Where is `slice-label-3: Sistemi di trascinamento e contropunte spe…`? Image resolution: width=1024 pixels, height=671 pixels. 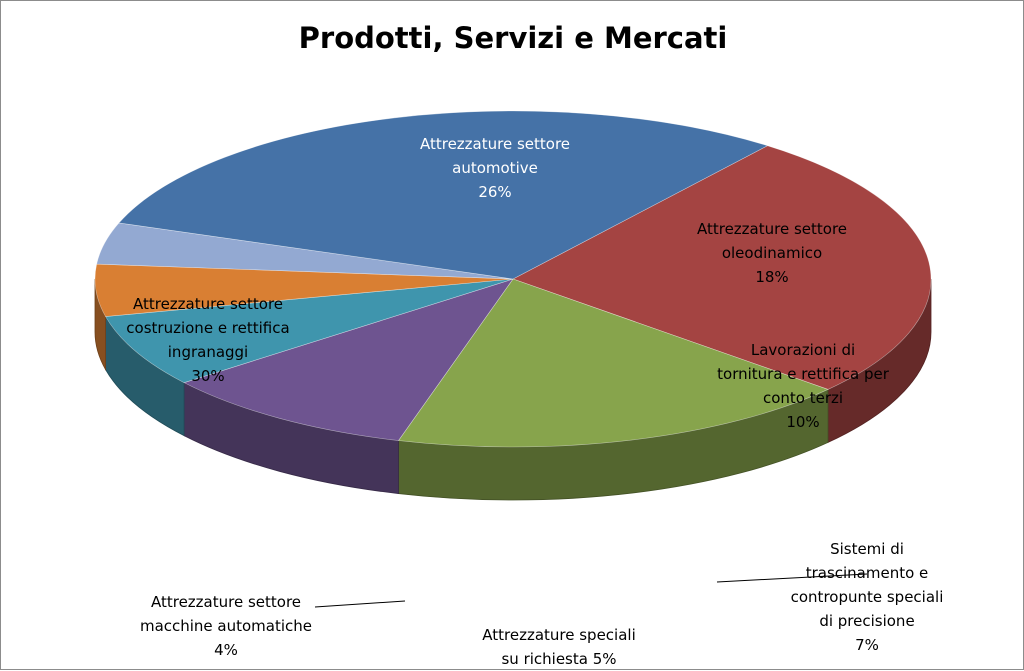 slice-label-3: Sistemi di trascinamento e contropunte spe… is located at coordinates (867, 597).